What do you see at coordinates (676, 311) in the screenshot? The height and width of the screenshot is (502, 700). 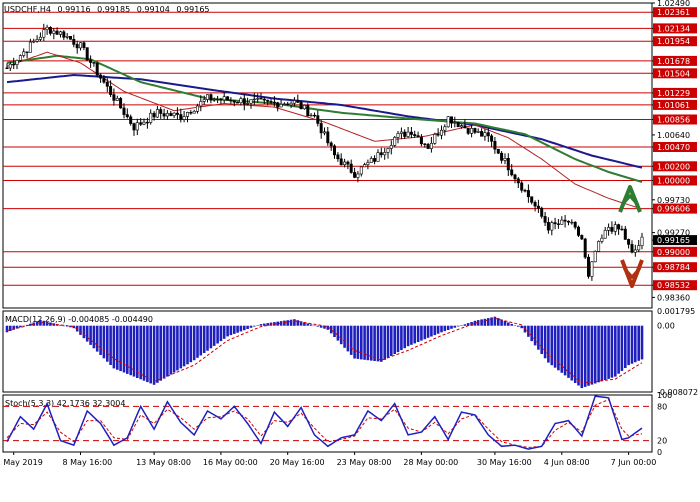 I see `macd-axis-label: 0.001795` at bounding box center [676, 311].